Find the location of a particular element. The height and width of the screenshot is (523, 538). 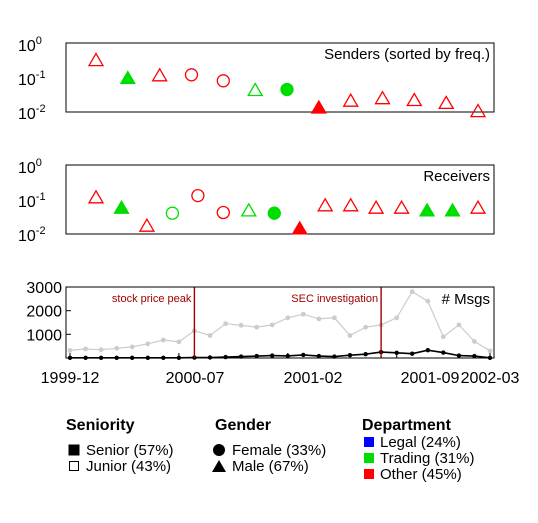

senders-markers is located at coordinates (287, 85).